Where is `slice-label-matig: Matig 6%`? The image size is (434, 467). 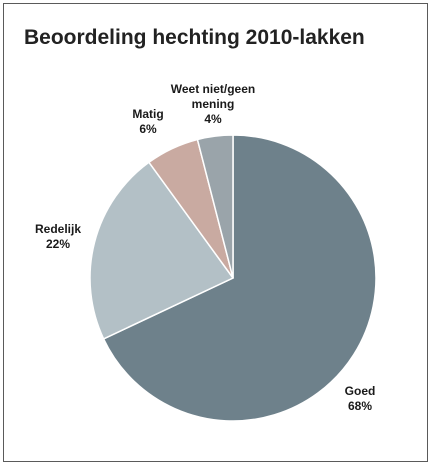
slice-label-matig: Matig 6% is located at coordinates (147, 121).